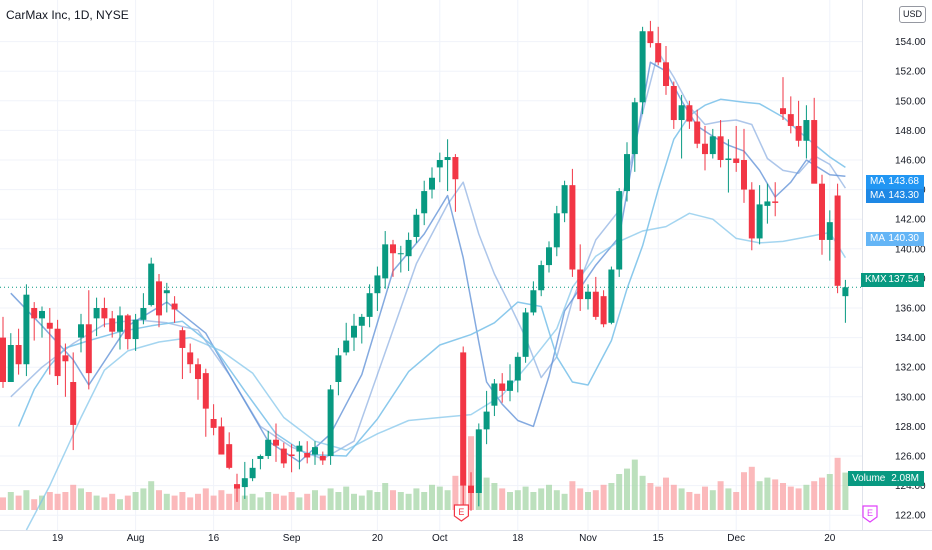  What do you see at coordinates (895, 239) in the screenshot?
I see `ma3-label: MA 140.30` at bounding box center [895, 239].